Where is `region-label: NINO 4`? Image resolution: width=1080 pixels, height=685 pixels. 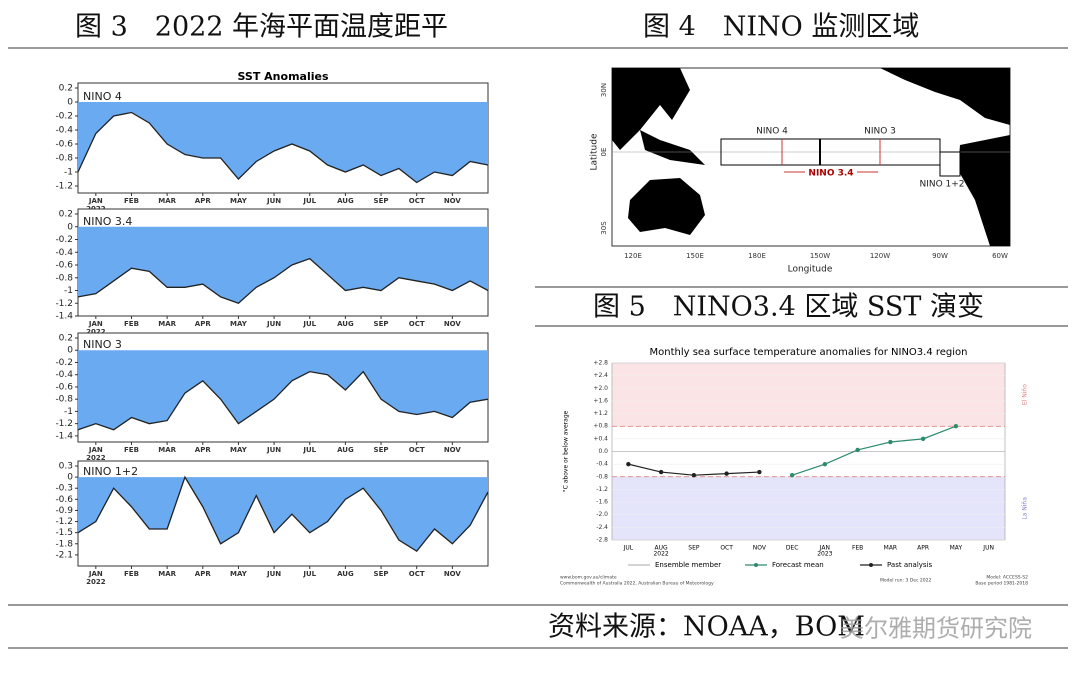 region-label: NINO 4 is located at coordinates (772, 132).